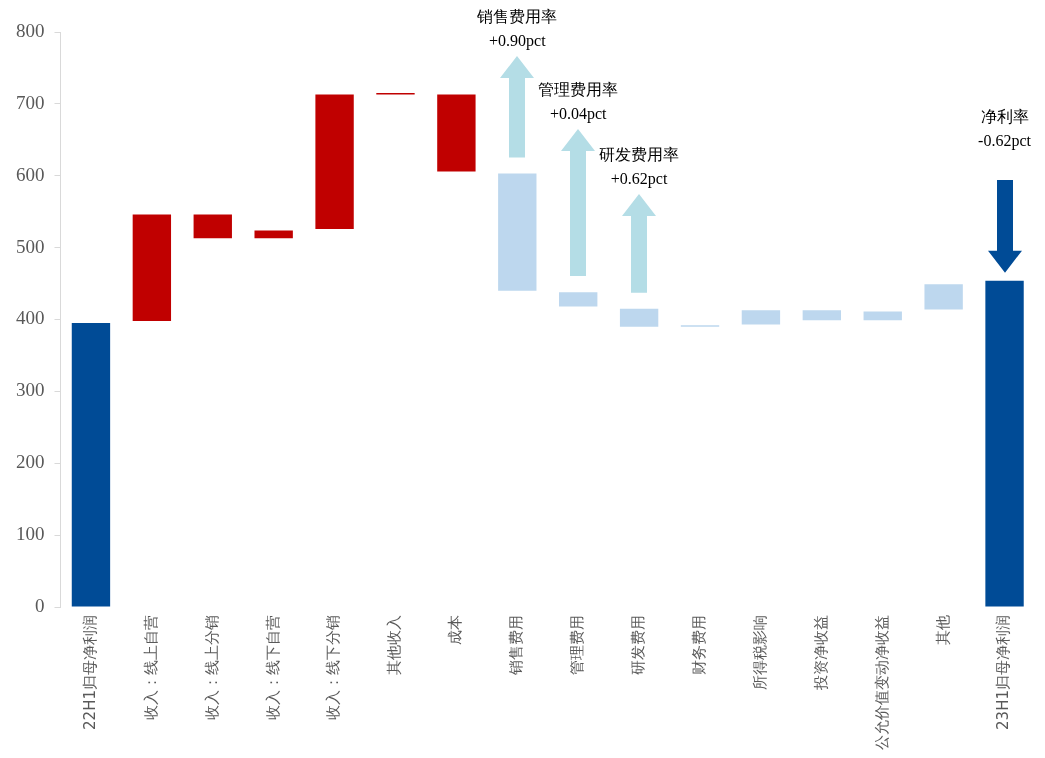 The width and height of the screenshot is (1045, 758). I want to click on x-tick-label: 收入：线上自营, so click(150, 667).